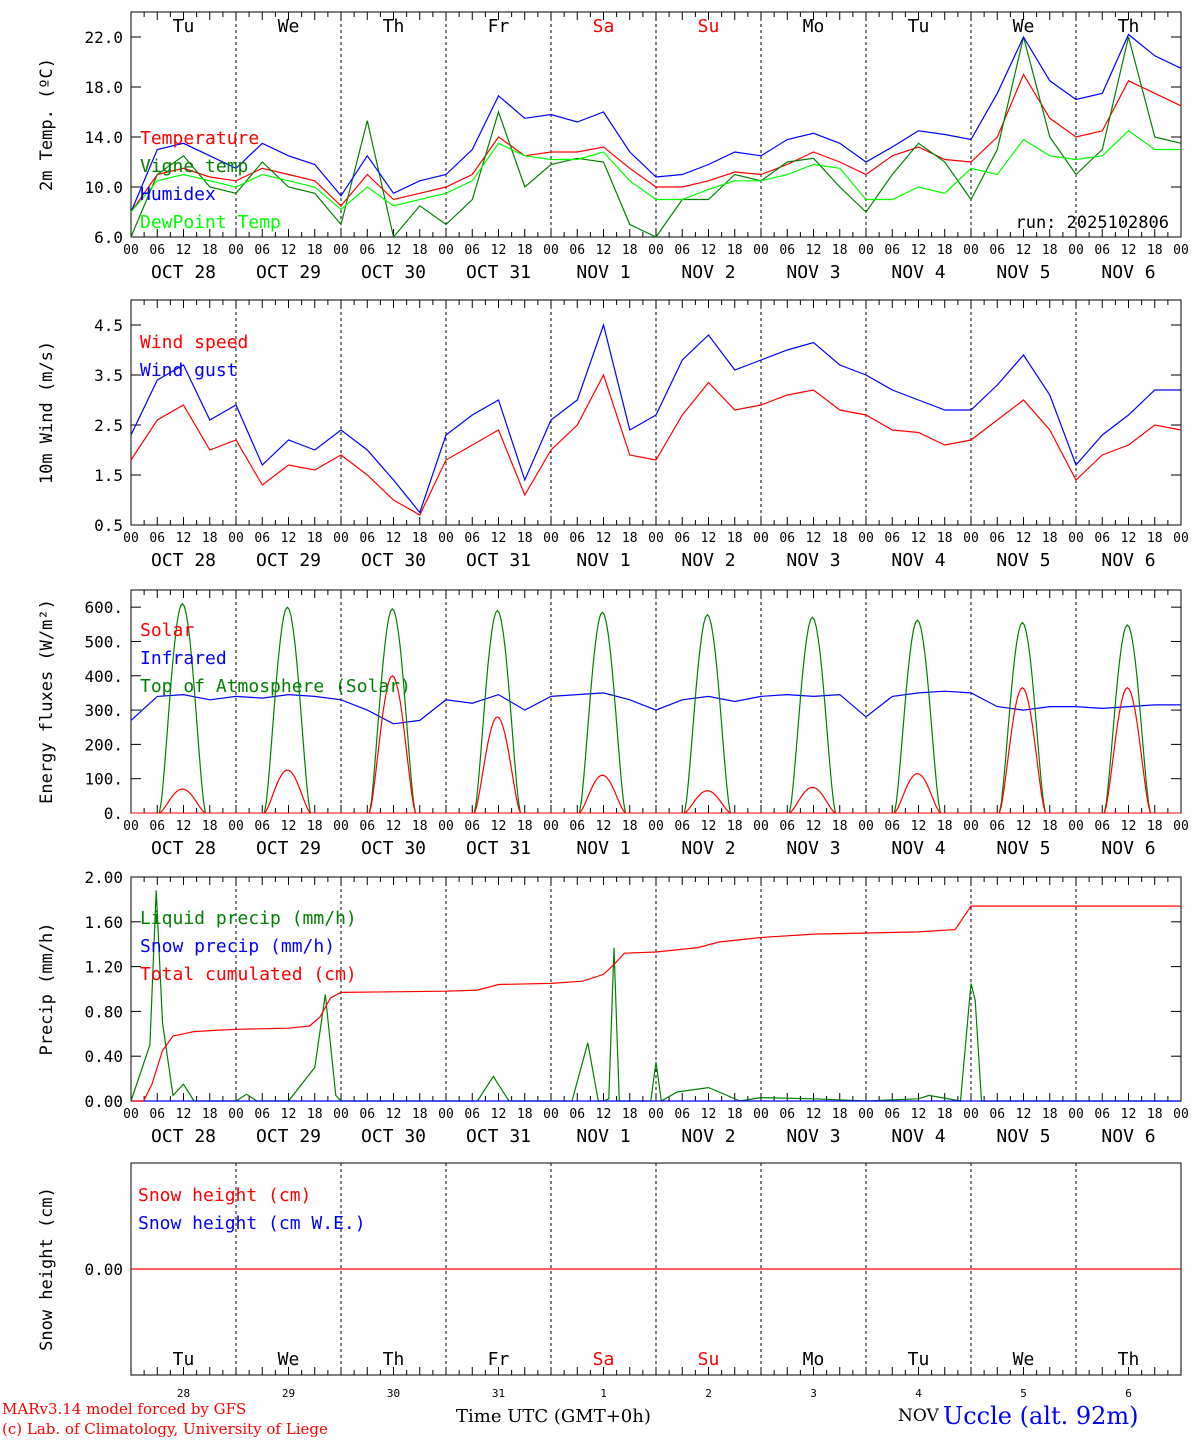 This screenshot has width=1194, height=1445. Describe the element at coordinates (603, 1393) in the screenshot. I see `day-number-label: 1` at that location.